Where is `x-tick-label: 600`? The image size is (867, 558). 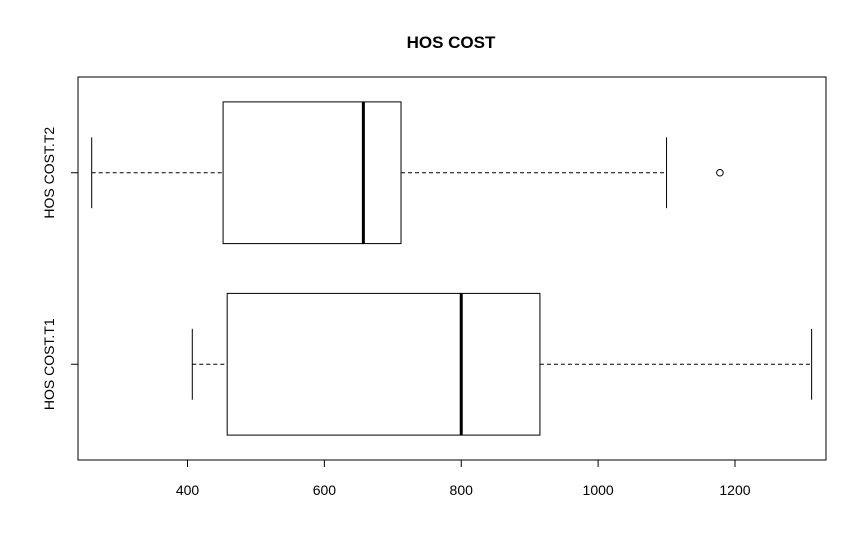
x-tick-label: 600 is located at coordinates (325, 490).